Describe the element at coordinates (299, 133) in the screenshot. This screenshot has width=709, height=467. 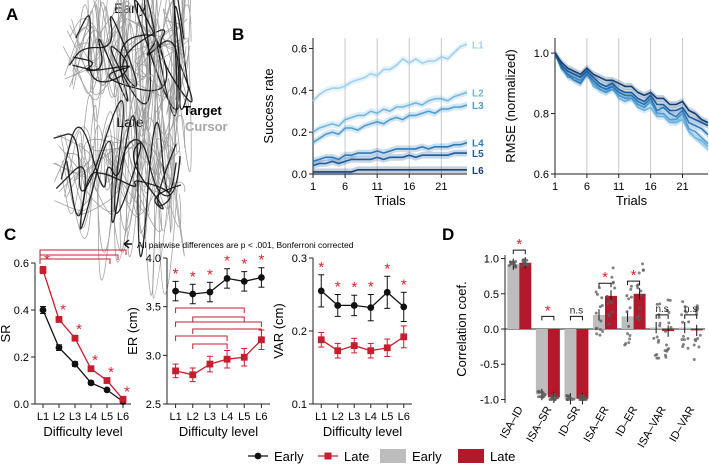
I see `y-tick-label: 0.2` at that location.